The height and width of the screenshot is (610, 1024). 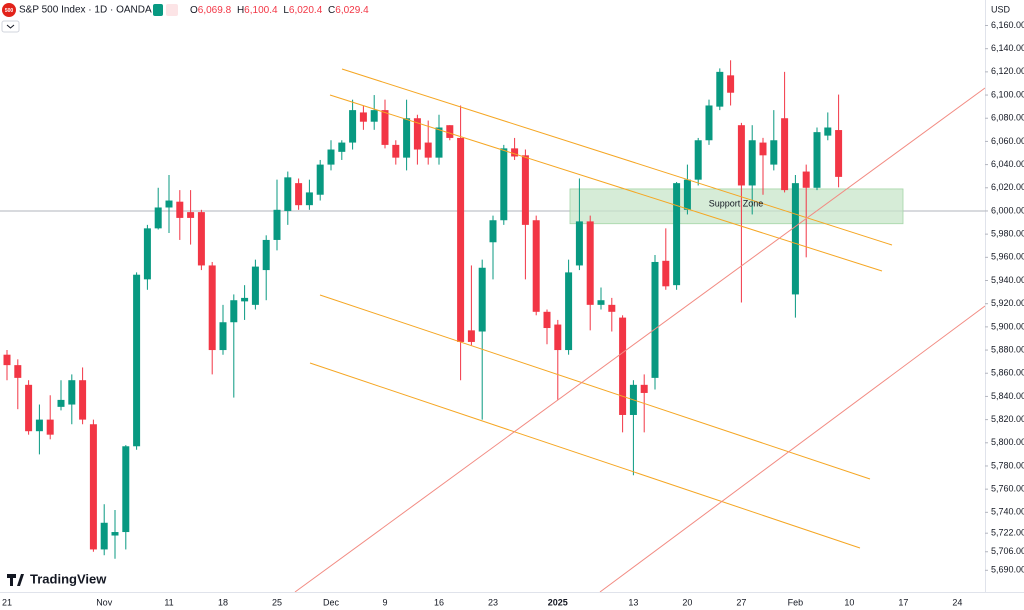 What do you see at coordinates (68, 578) in the screenshot?
I see `brand-name: TradingView` at bounding box center [68, 578].